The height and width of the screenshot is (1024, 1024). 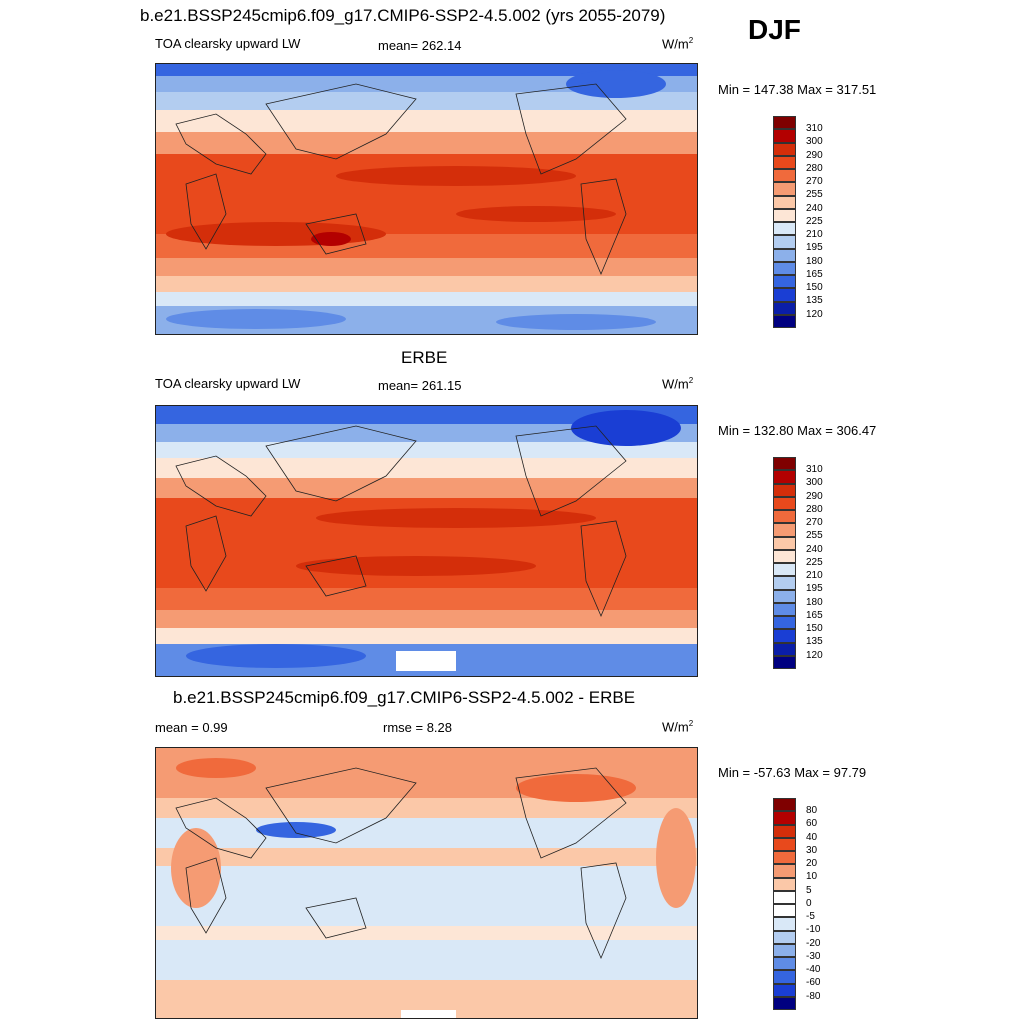 I want to click on panel1-colorbar-tick: 150, so click(x=814, y=287).